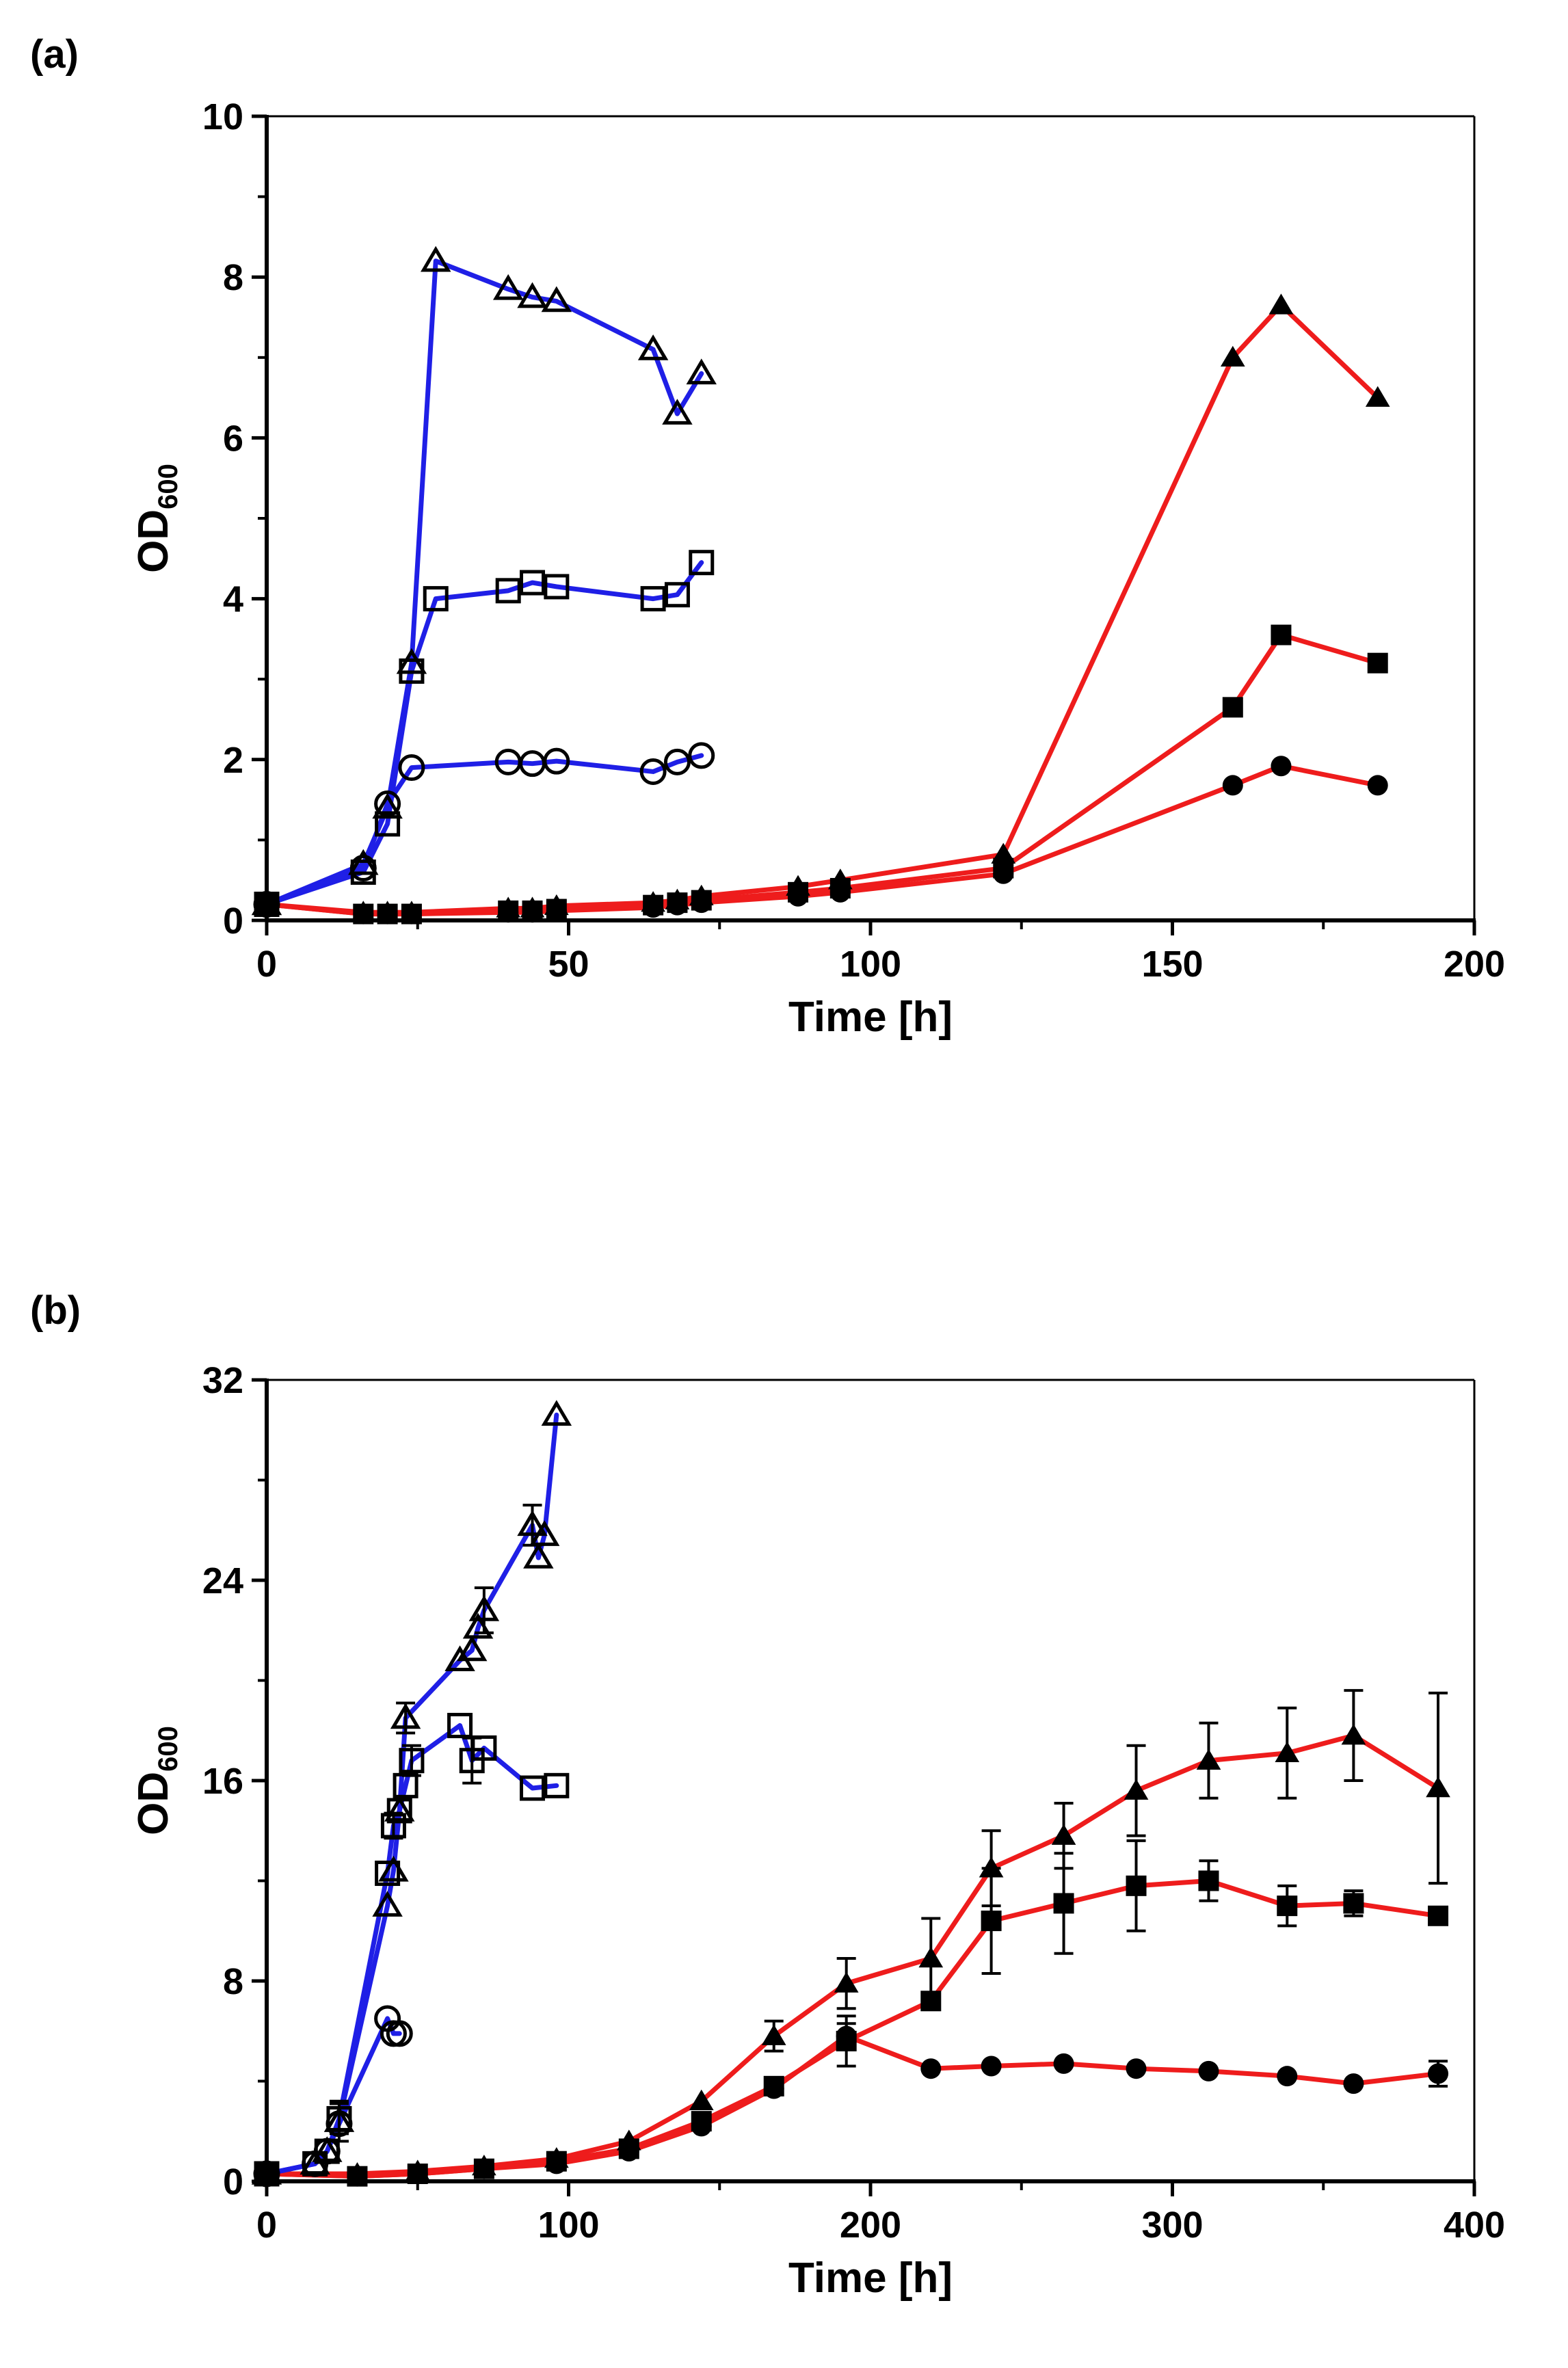 The height and width of the screenshot is (2368, 1568). Describe the element at coordinates (870, 965) in the screenshot. I see `x-tick-label: 100` at that location.